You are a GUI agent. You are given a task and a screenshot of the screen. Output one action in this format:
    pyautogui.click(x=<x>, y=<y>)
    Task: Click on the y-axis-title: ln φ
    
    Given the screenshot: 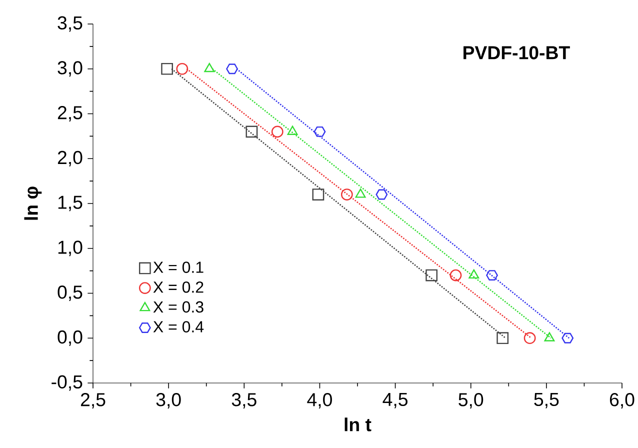 What is the action you would take?
    pyautogui.click(x=33, y=203)
    